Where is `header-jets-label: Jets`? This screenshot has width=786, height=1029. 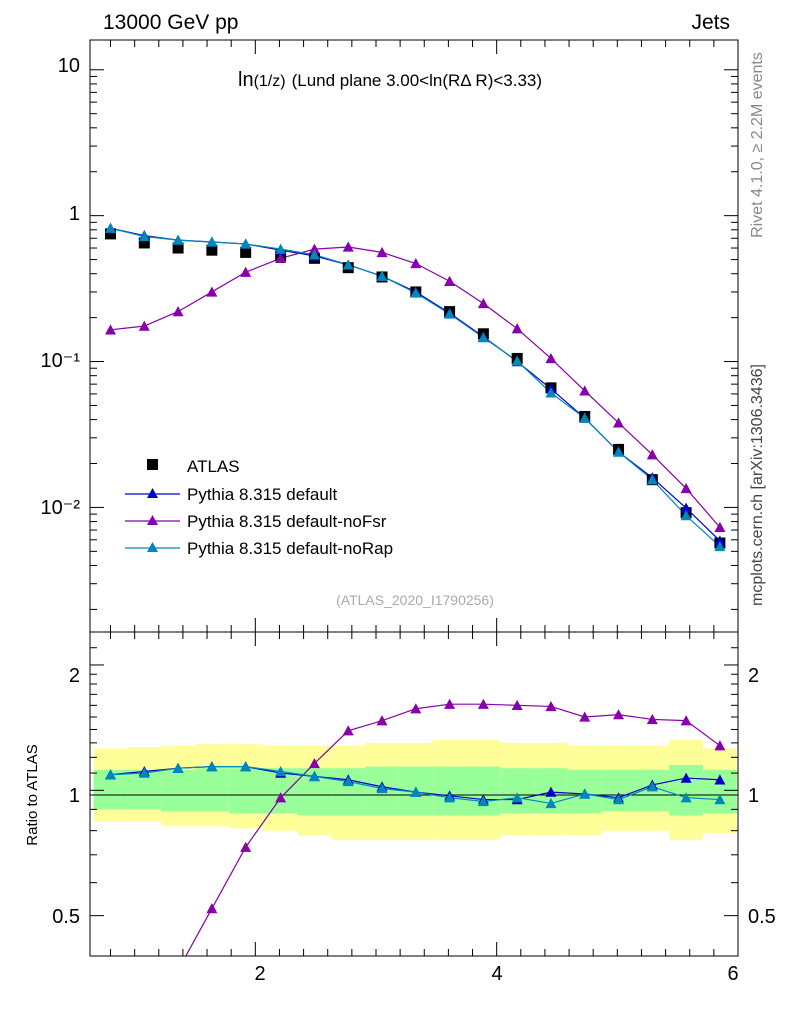
header-jets-label: Jets is located at coordinates (710, 22).